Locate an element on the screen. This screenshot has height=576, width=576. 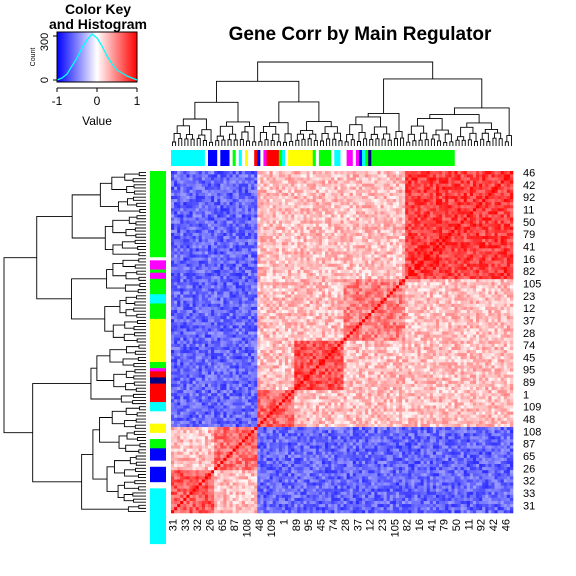
column-side-color-block is located at coordinates (246, 158).